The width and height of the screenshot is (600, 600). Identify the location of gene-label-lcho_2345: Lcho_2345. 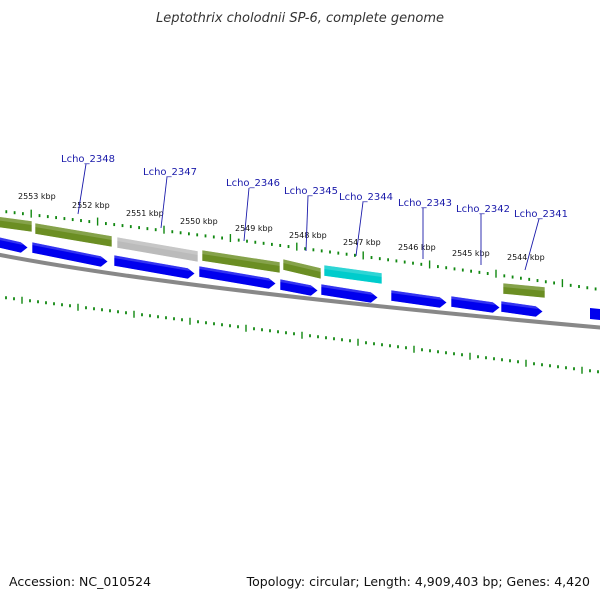
(311, 191).